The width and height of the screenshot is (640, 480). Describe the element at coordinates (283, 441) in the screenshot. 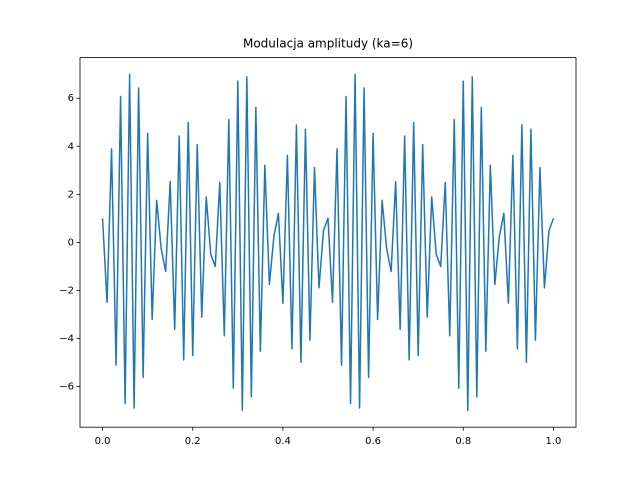

I see `x-tick-label: 0.4` at that location.